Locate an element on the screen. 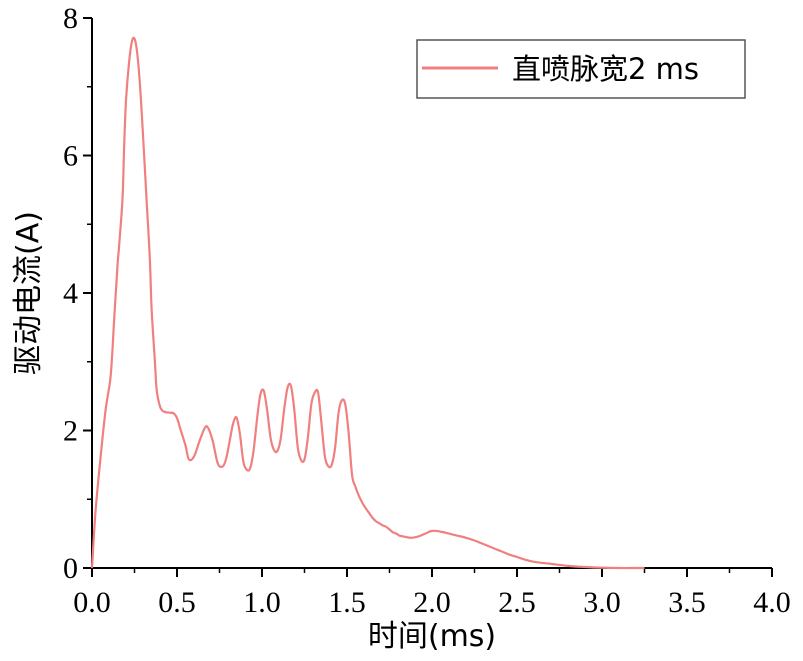  legend: 直喷脉宽2 ms is located at coordinates (581, 69).